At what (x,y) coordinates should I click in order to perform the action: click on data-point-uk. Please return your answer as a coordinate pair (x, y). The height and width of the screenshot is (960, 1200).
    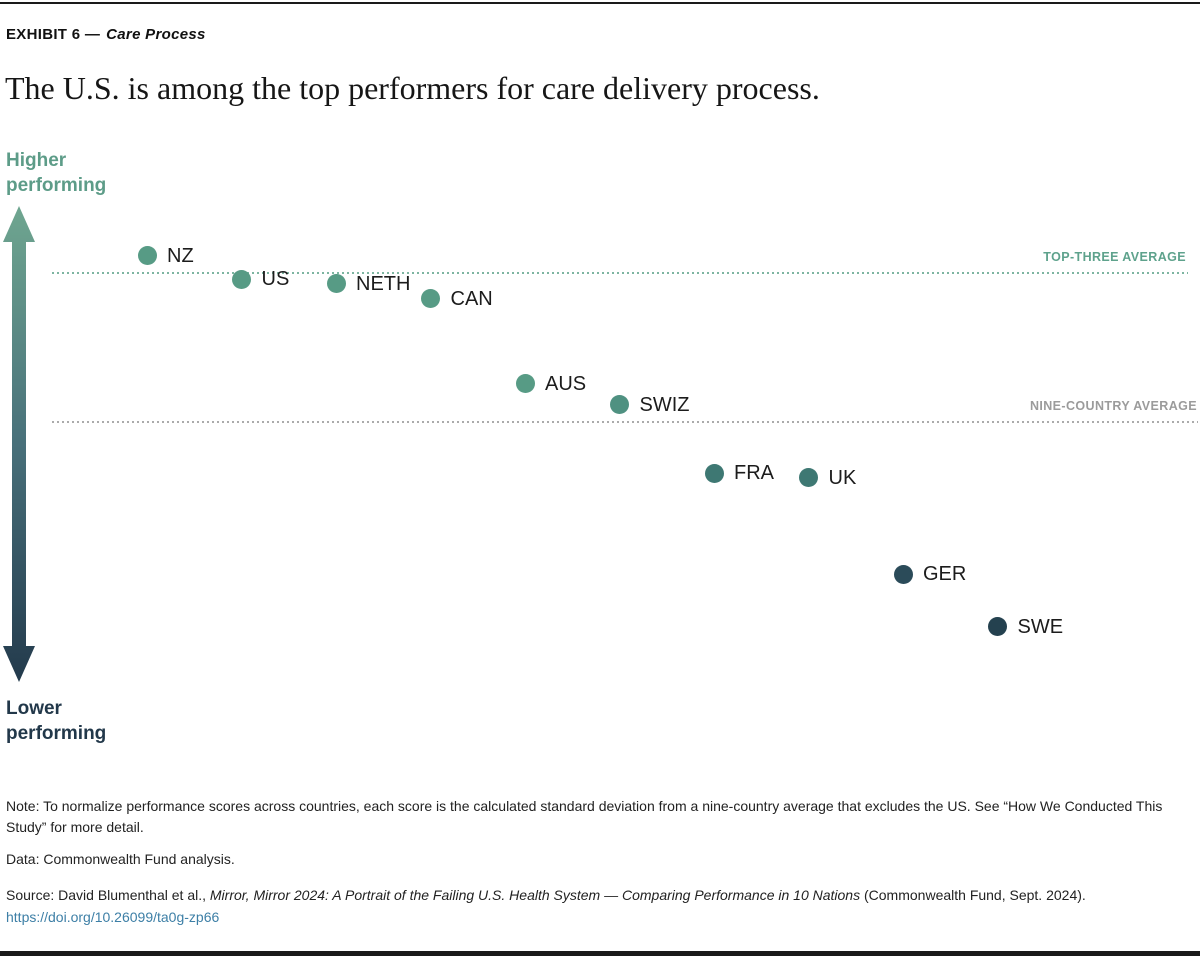
    Looking at the image, I should click on (808, 478).